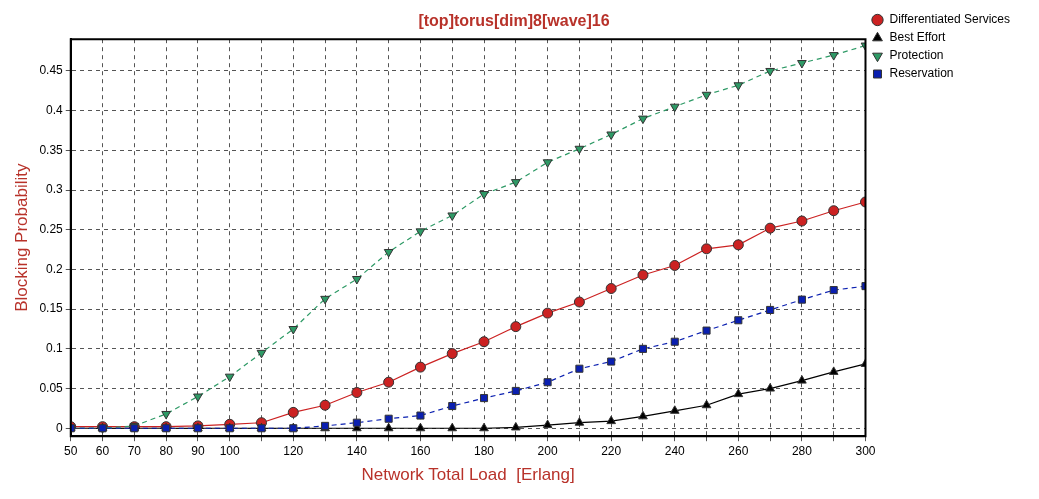 The width and height of the screenshot is (1039, 499). What do you see at coordinates (51, 229) in the screenshot?
I see `y-tick-label: 0.25` at bounding box center [51, 229].